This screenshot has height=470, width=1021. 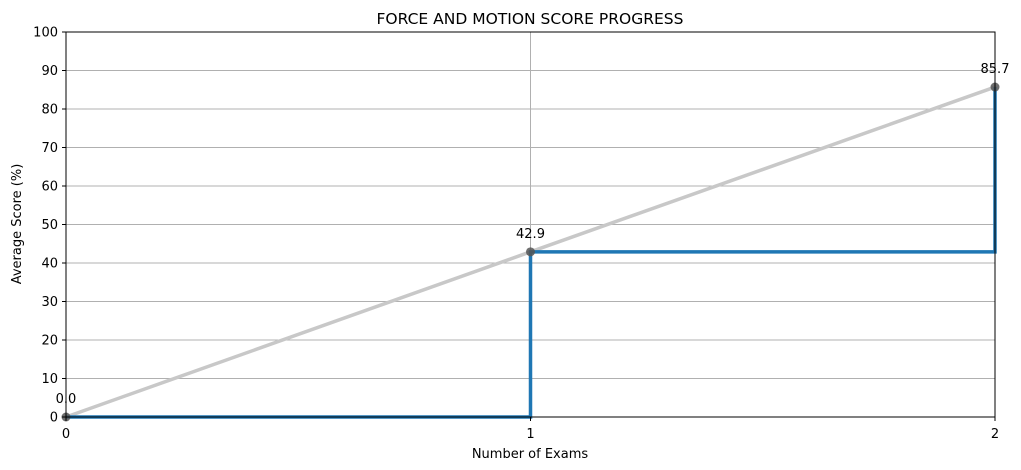 What do you see at coordinates (49, 379) in the screenshot?
I see `y-tick-label: 10` at bounding box center [49, 379].